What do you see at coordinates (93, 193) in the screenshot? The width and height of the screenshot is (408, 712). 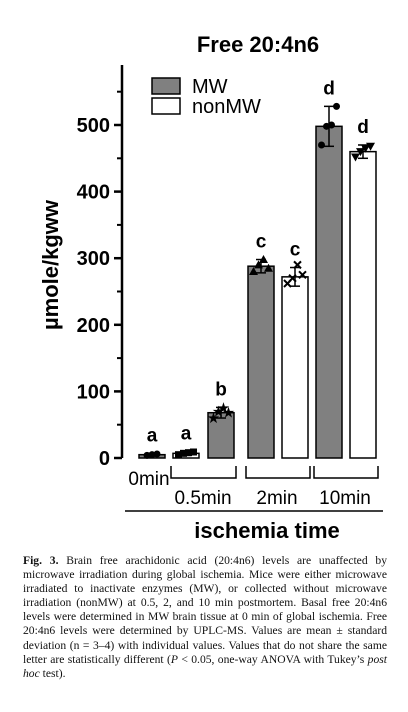 I see `y-tick-label: 400` at bounding box center [93, 193].